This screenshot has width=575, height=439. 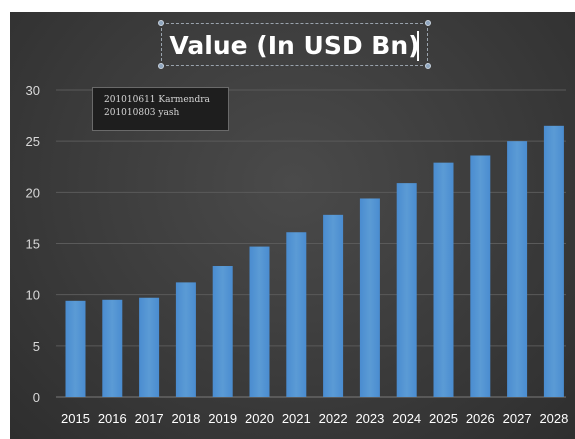 I want to click on y-tick-label: 20, so click(x=33, y=192).